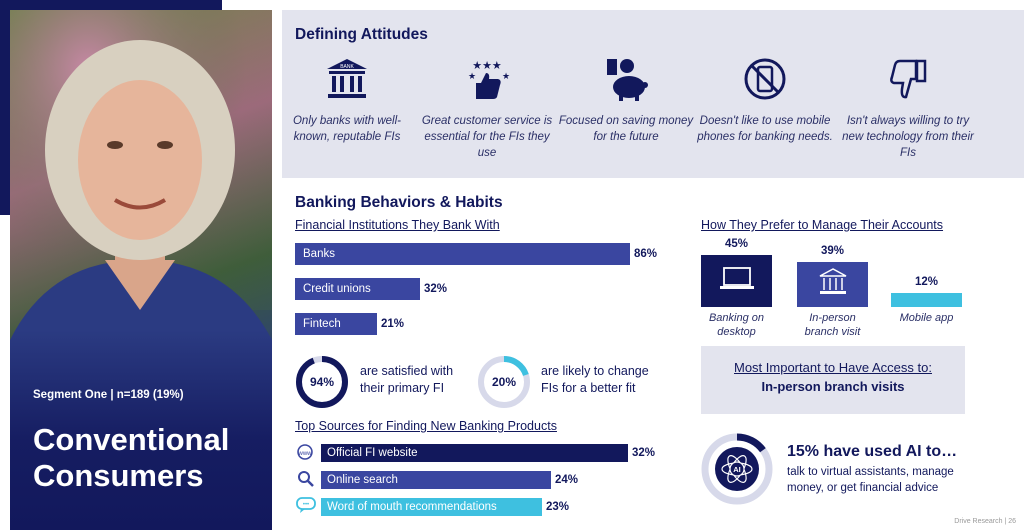  I want to click on donut-caption-line: FIs for a better fit, so click(588, 388).